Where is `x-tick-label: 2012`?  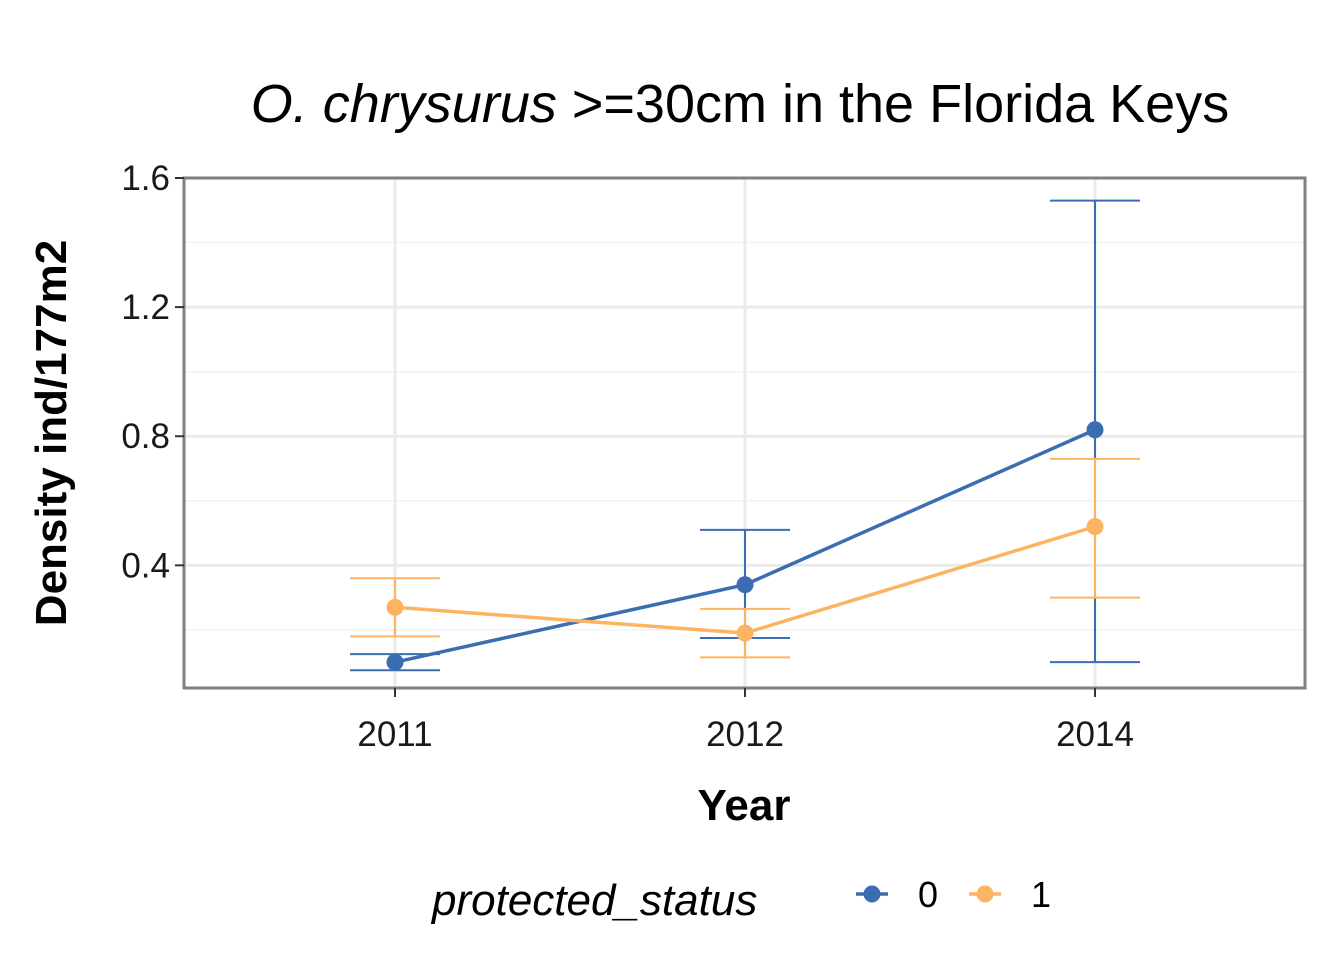 x-tick-label: 2012 is located at coordinates (745, 734).